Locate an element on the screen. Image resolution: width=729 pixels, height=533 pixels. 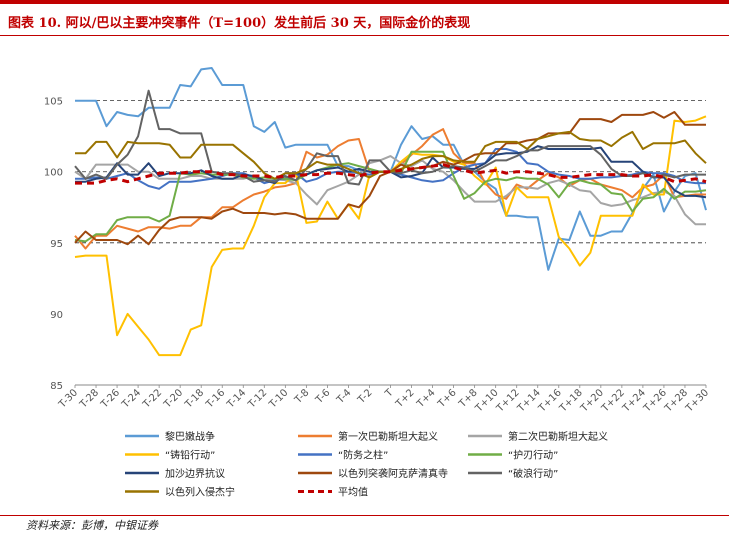
x-tick-label: T-10 is located at coordinates (279, 399).